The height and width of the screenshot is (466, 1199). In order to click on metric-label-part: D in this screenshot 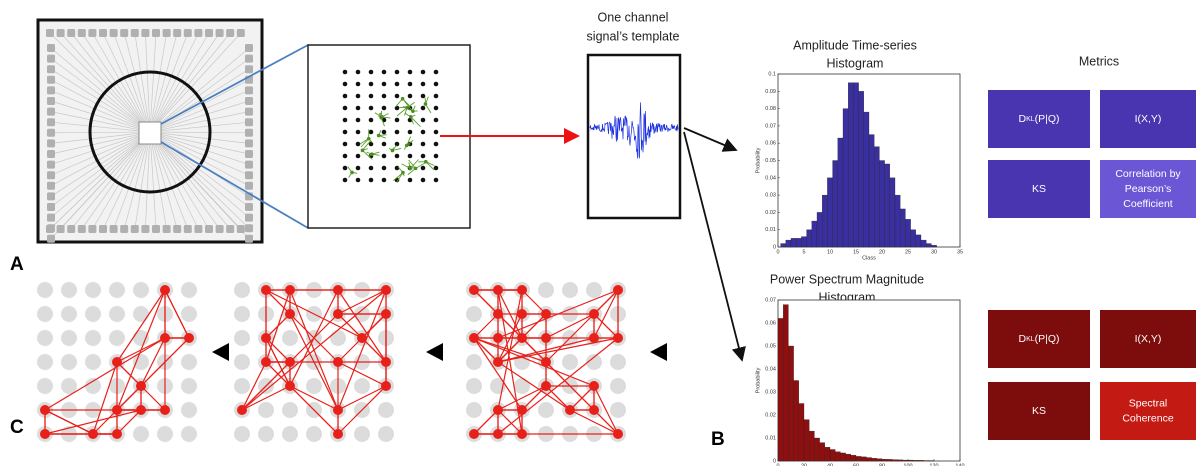, I will do `click(1022, 119)`.